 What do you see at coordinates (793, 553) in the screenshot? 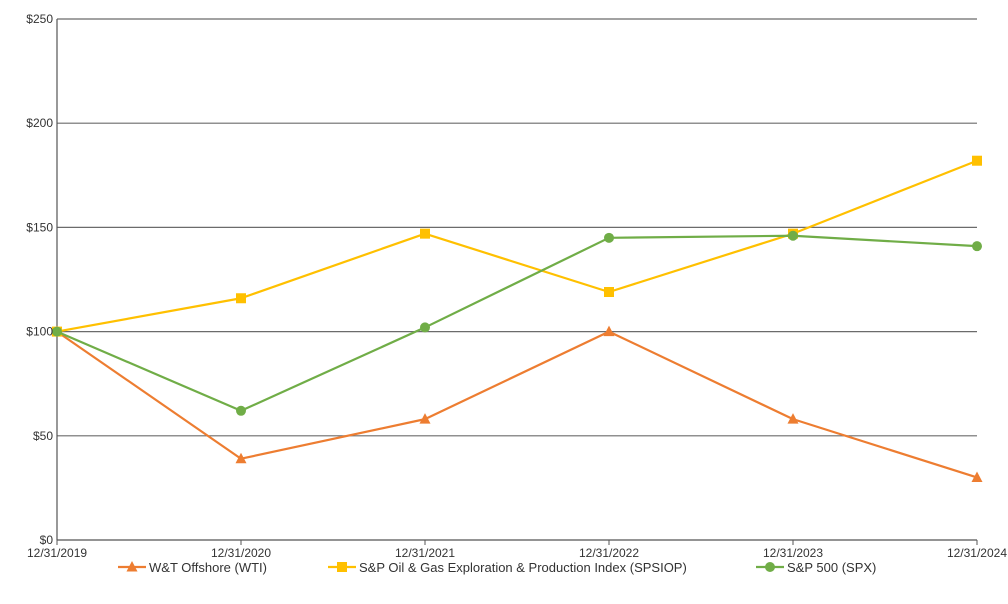
I see `x-tick-label: 12/31/2023` at bounding box center [793, 553].